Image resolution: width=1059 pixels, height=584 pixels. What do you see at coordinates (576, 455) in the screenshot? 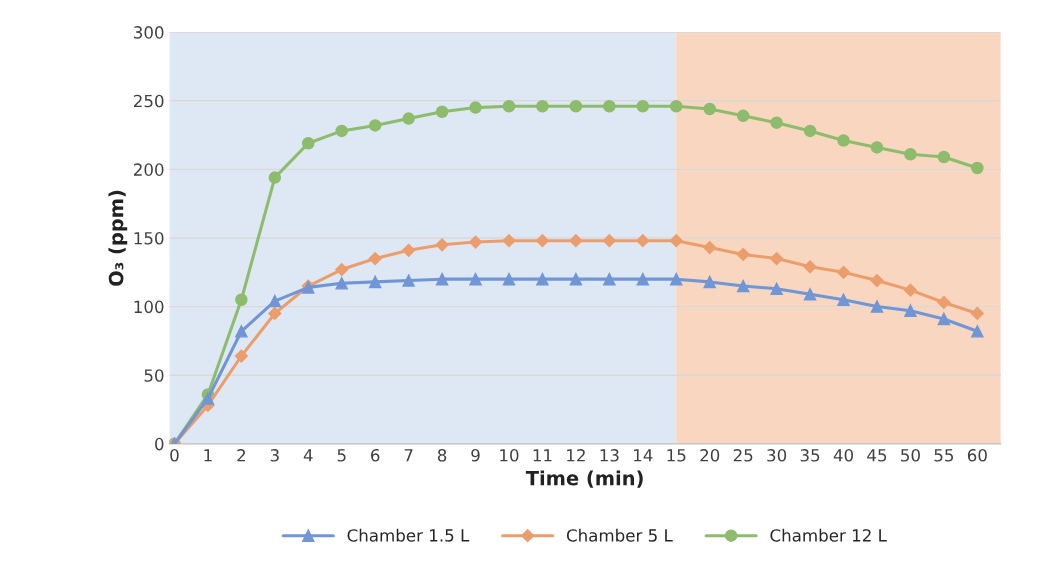
I see `x-tick-label: 12` at bounding box center [576, 455].